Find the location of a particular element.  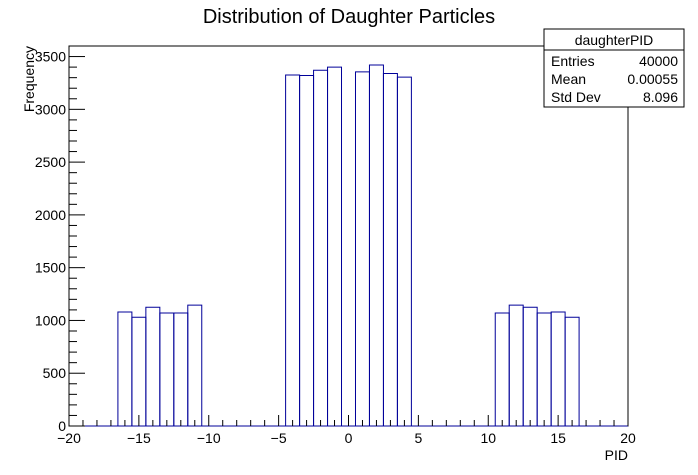

y-tick-label: 2000 is located at coordinates (50, 215).